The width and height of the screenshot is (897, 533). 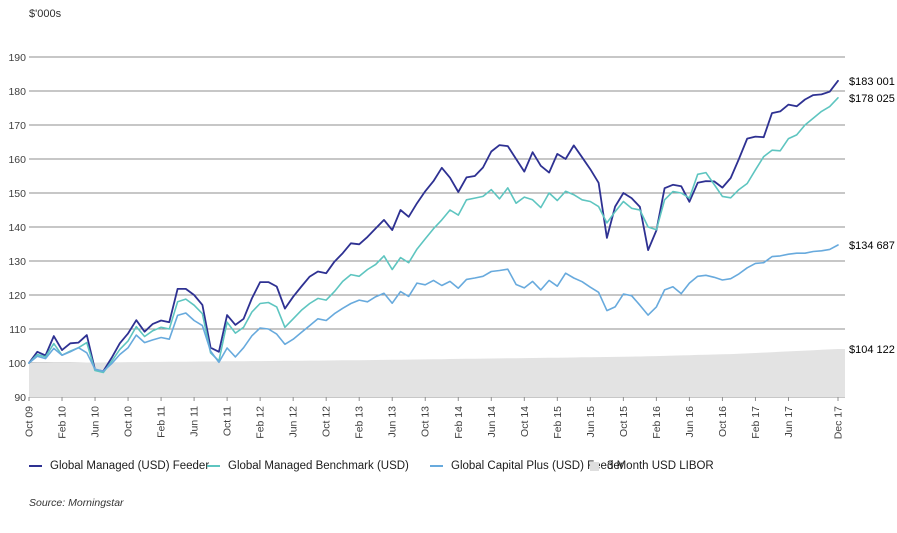 What do you see at coordinates (558, 422) in the screenshot?
I see `x-axis-tick-label: Feb 15` at bounding box center [558, 422].